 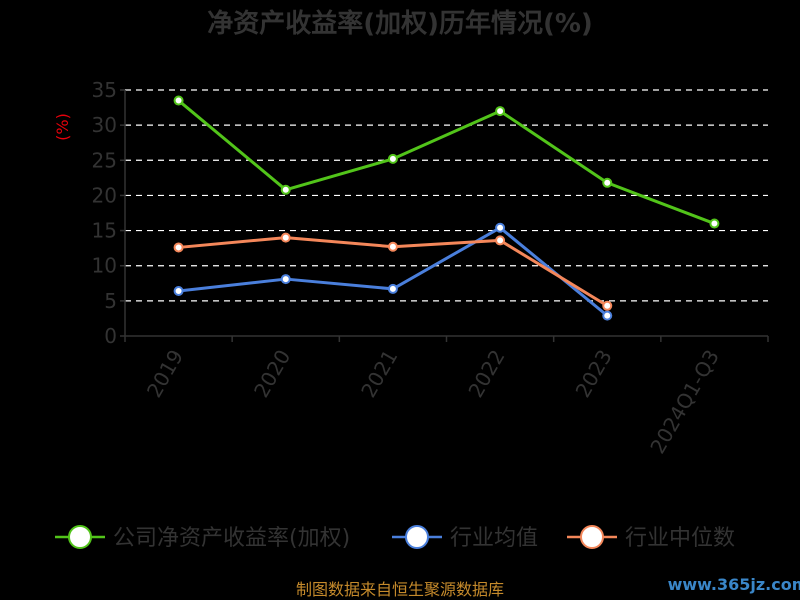 What do you see at coordinates (62, 127) in the screenshot?
I see `y-axis-unit-label: (%)` at bounding box center [62, 127].